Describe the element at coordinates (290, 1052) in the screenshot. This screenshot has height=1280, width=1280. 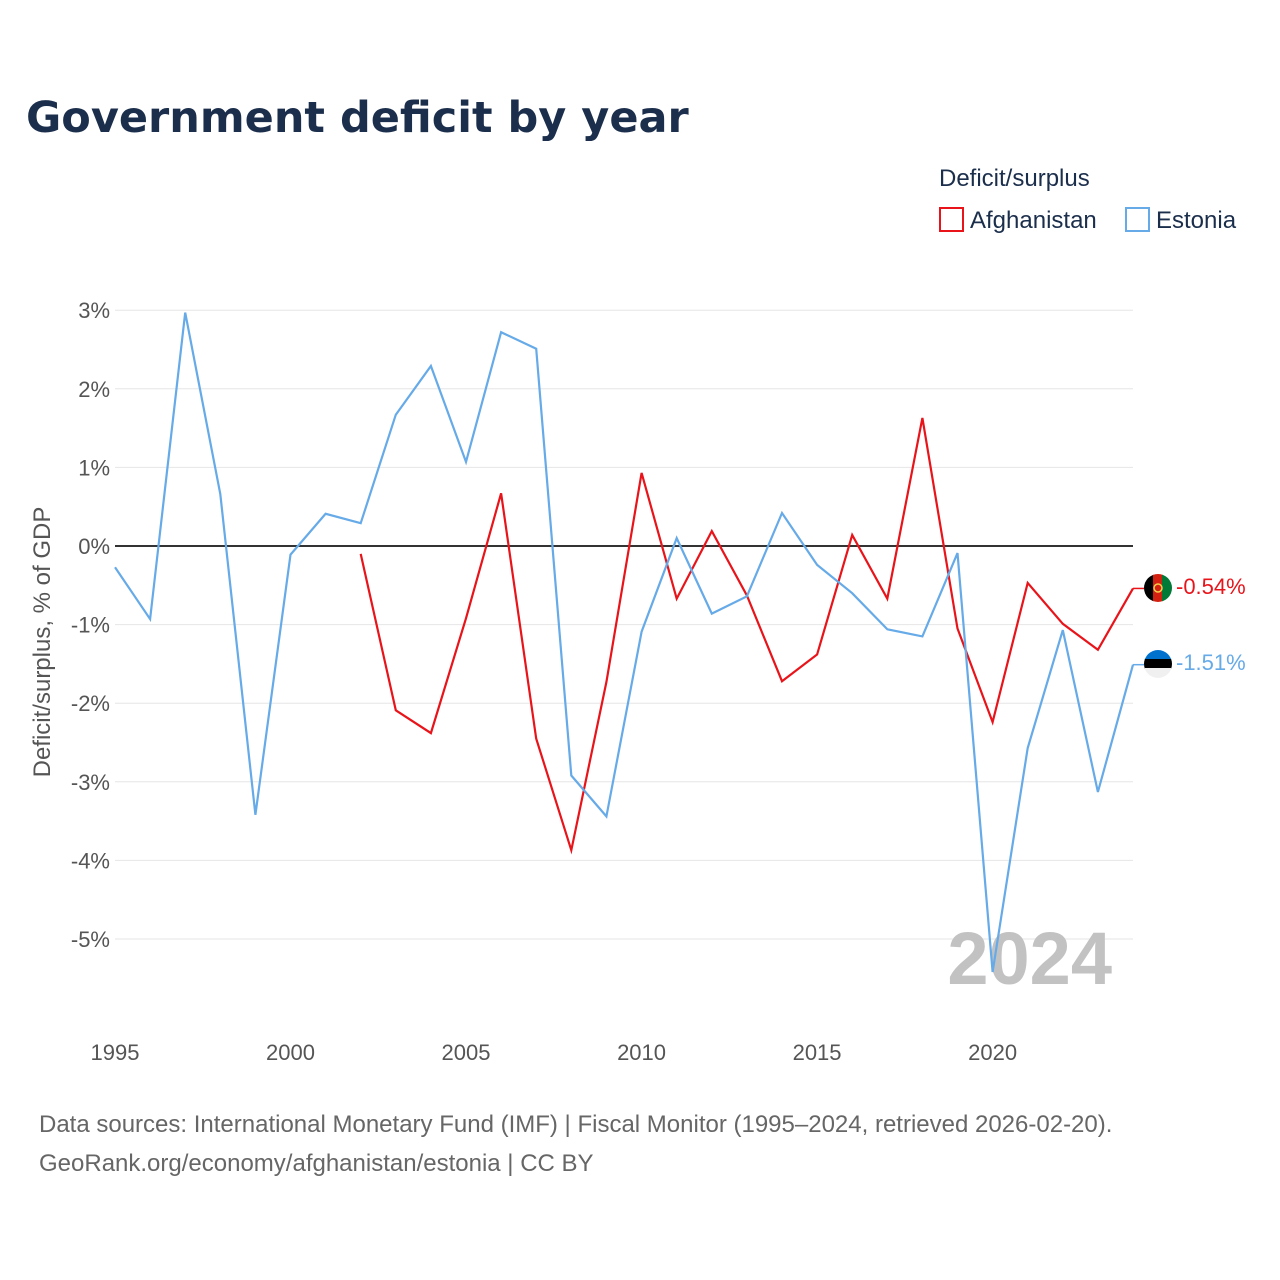
I see `x-tick-label: 2000` at that location.